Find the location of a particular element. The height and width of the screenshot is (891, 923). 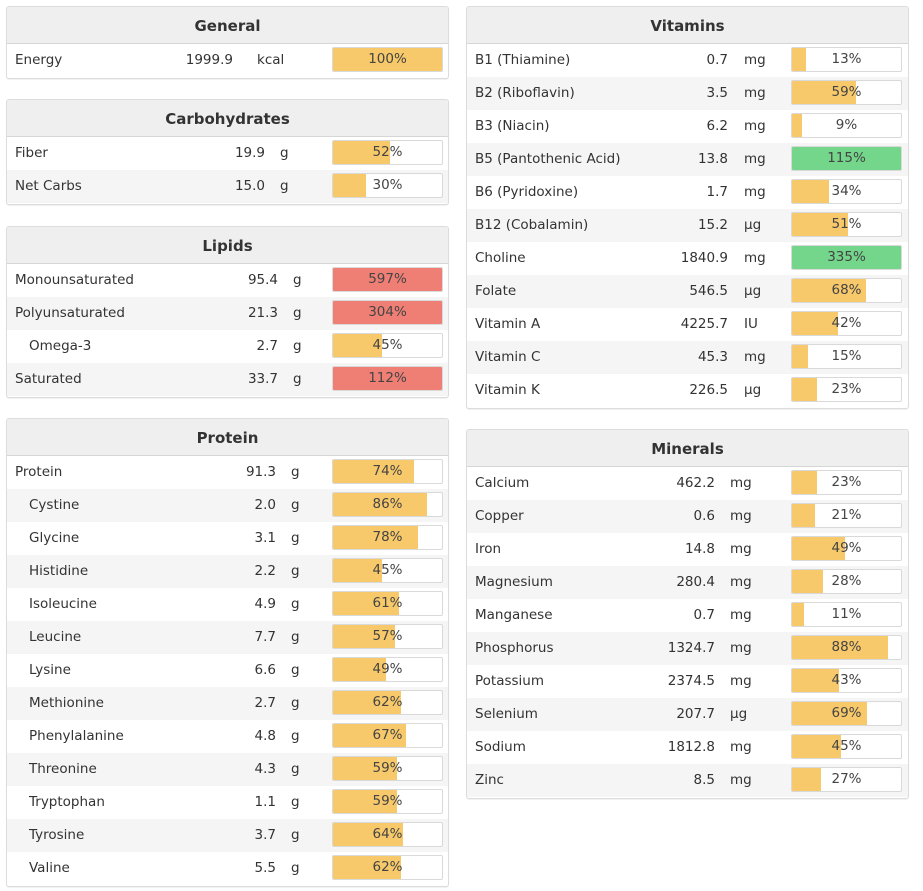

percent-label: 51% is located at coordinates (846, 224).